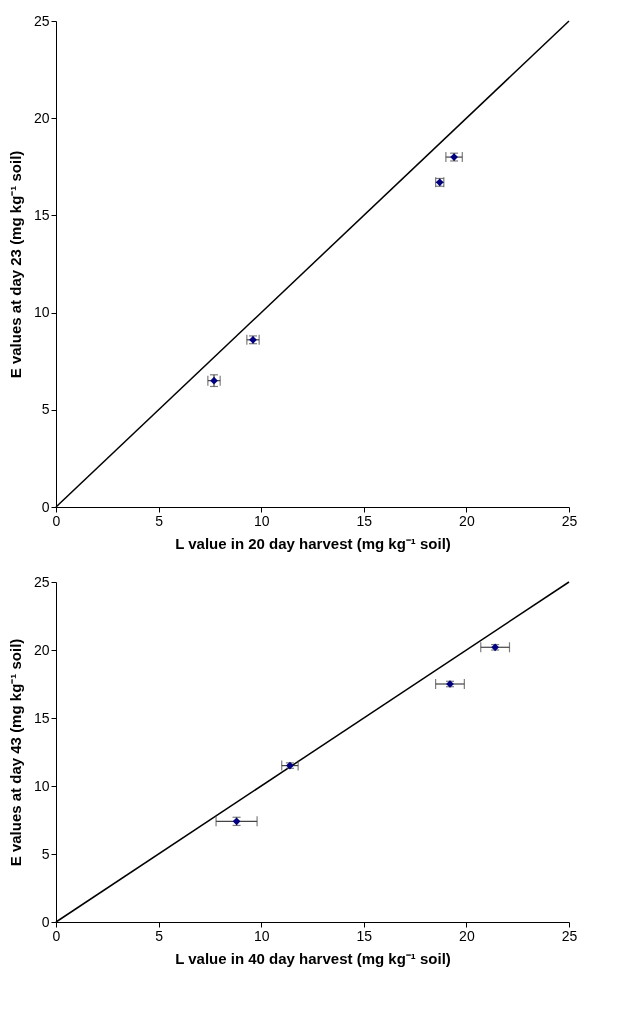 Image resolution: width=621 pixels, height=1013 pixels. I want to click on x-axis-title: L value in 20 day harvest (mg kg⁻¹ soil), so click(313, 543).